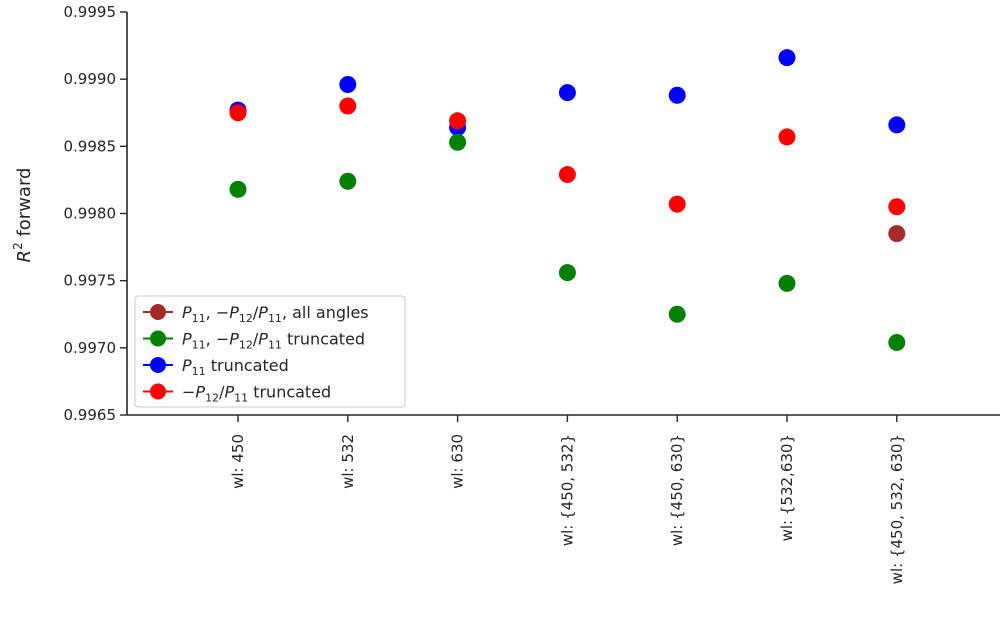 The image size is (1002, 620). Describe the element at coordinates (275, 314) in the screenshot. I see `legend-label: P11​, −P12​/P11​, all angles` at that location.